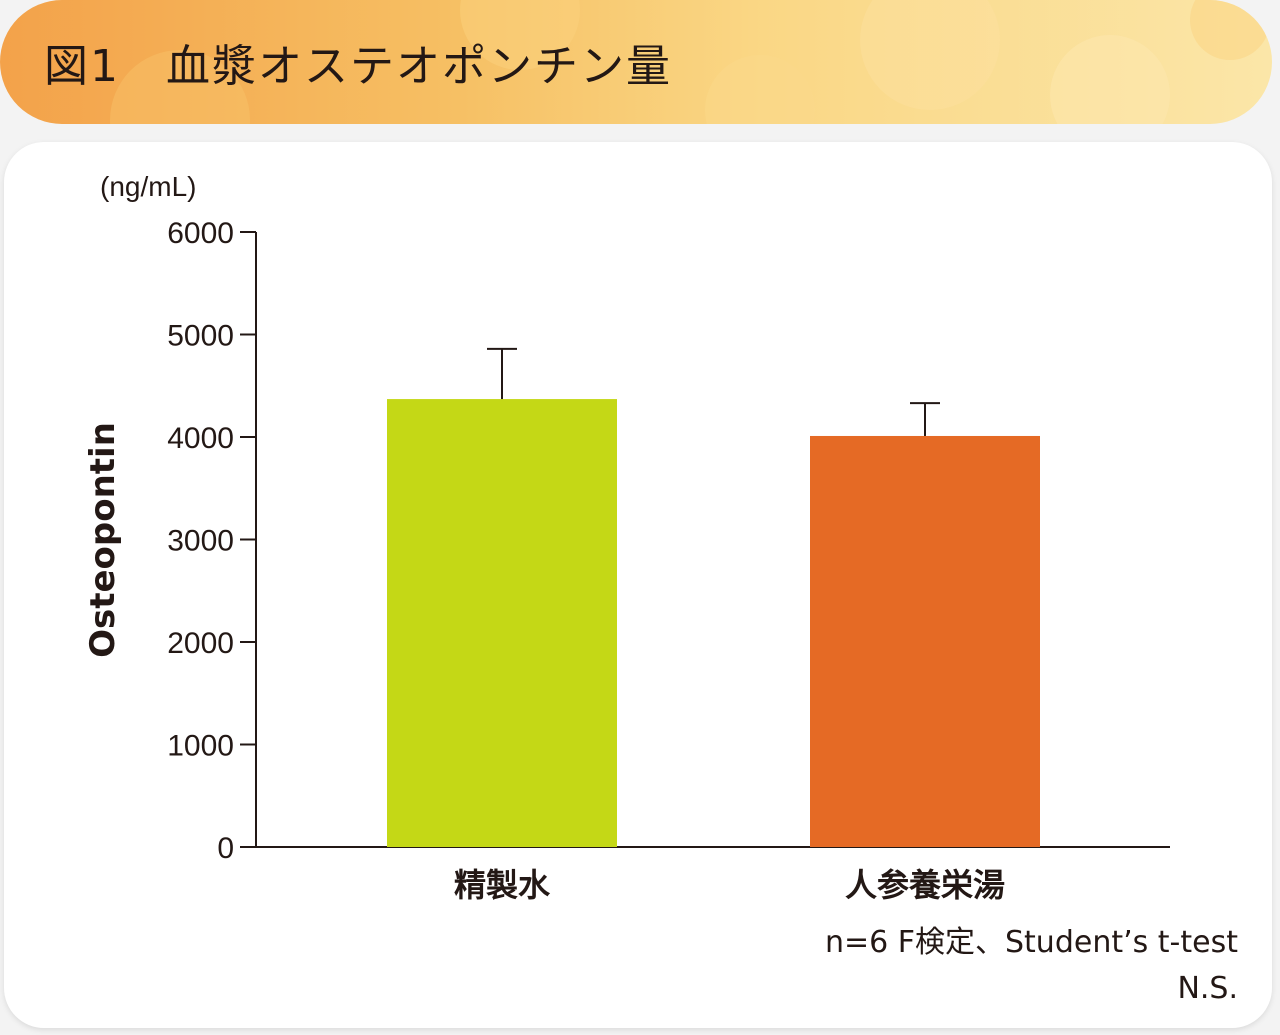  What do you see at coordinates (103, 540) in the screenshot?
I see `y-axis-label: Osteopontin` at bounding box center [103, 540].